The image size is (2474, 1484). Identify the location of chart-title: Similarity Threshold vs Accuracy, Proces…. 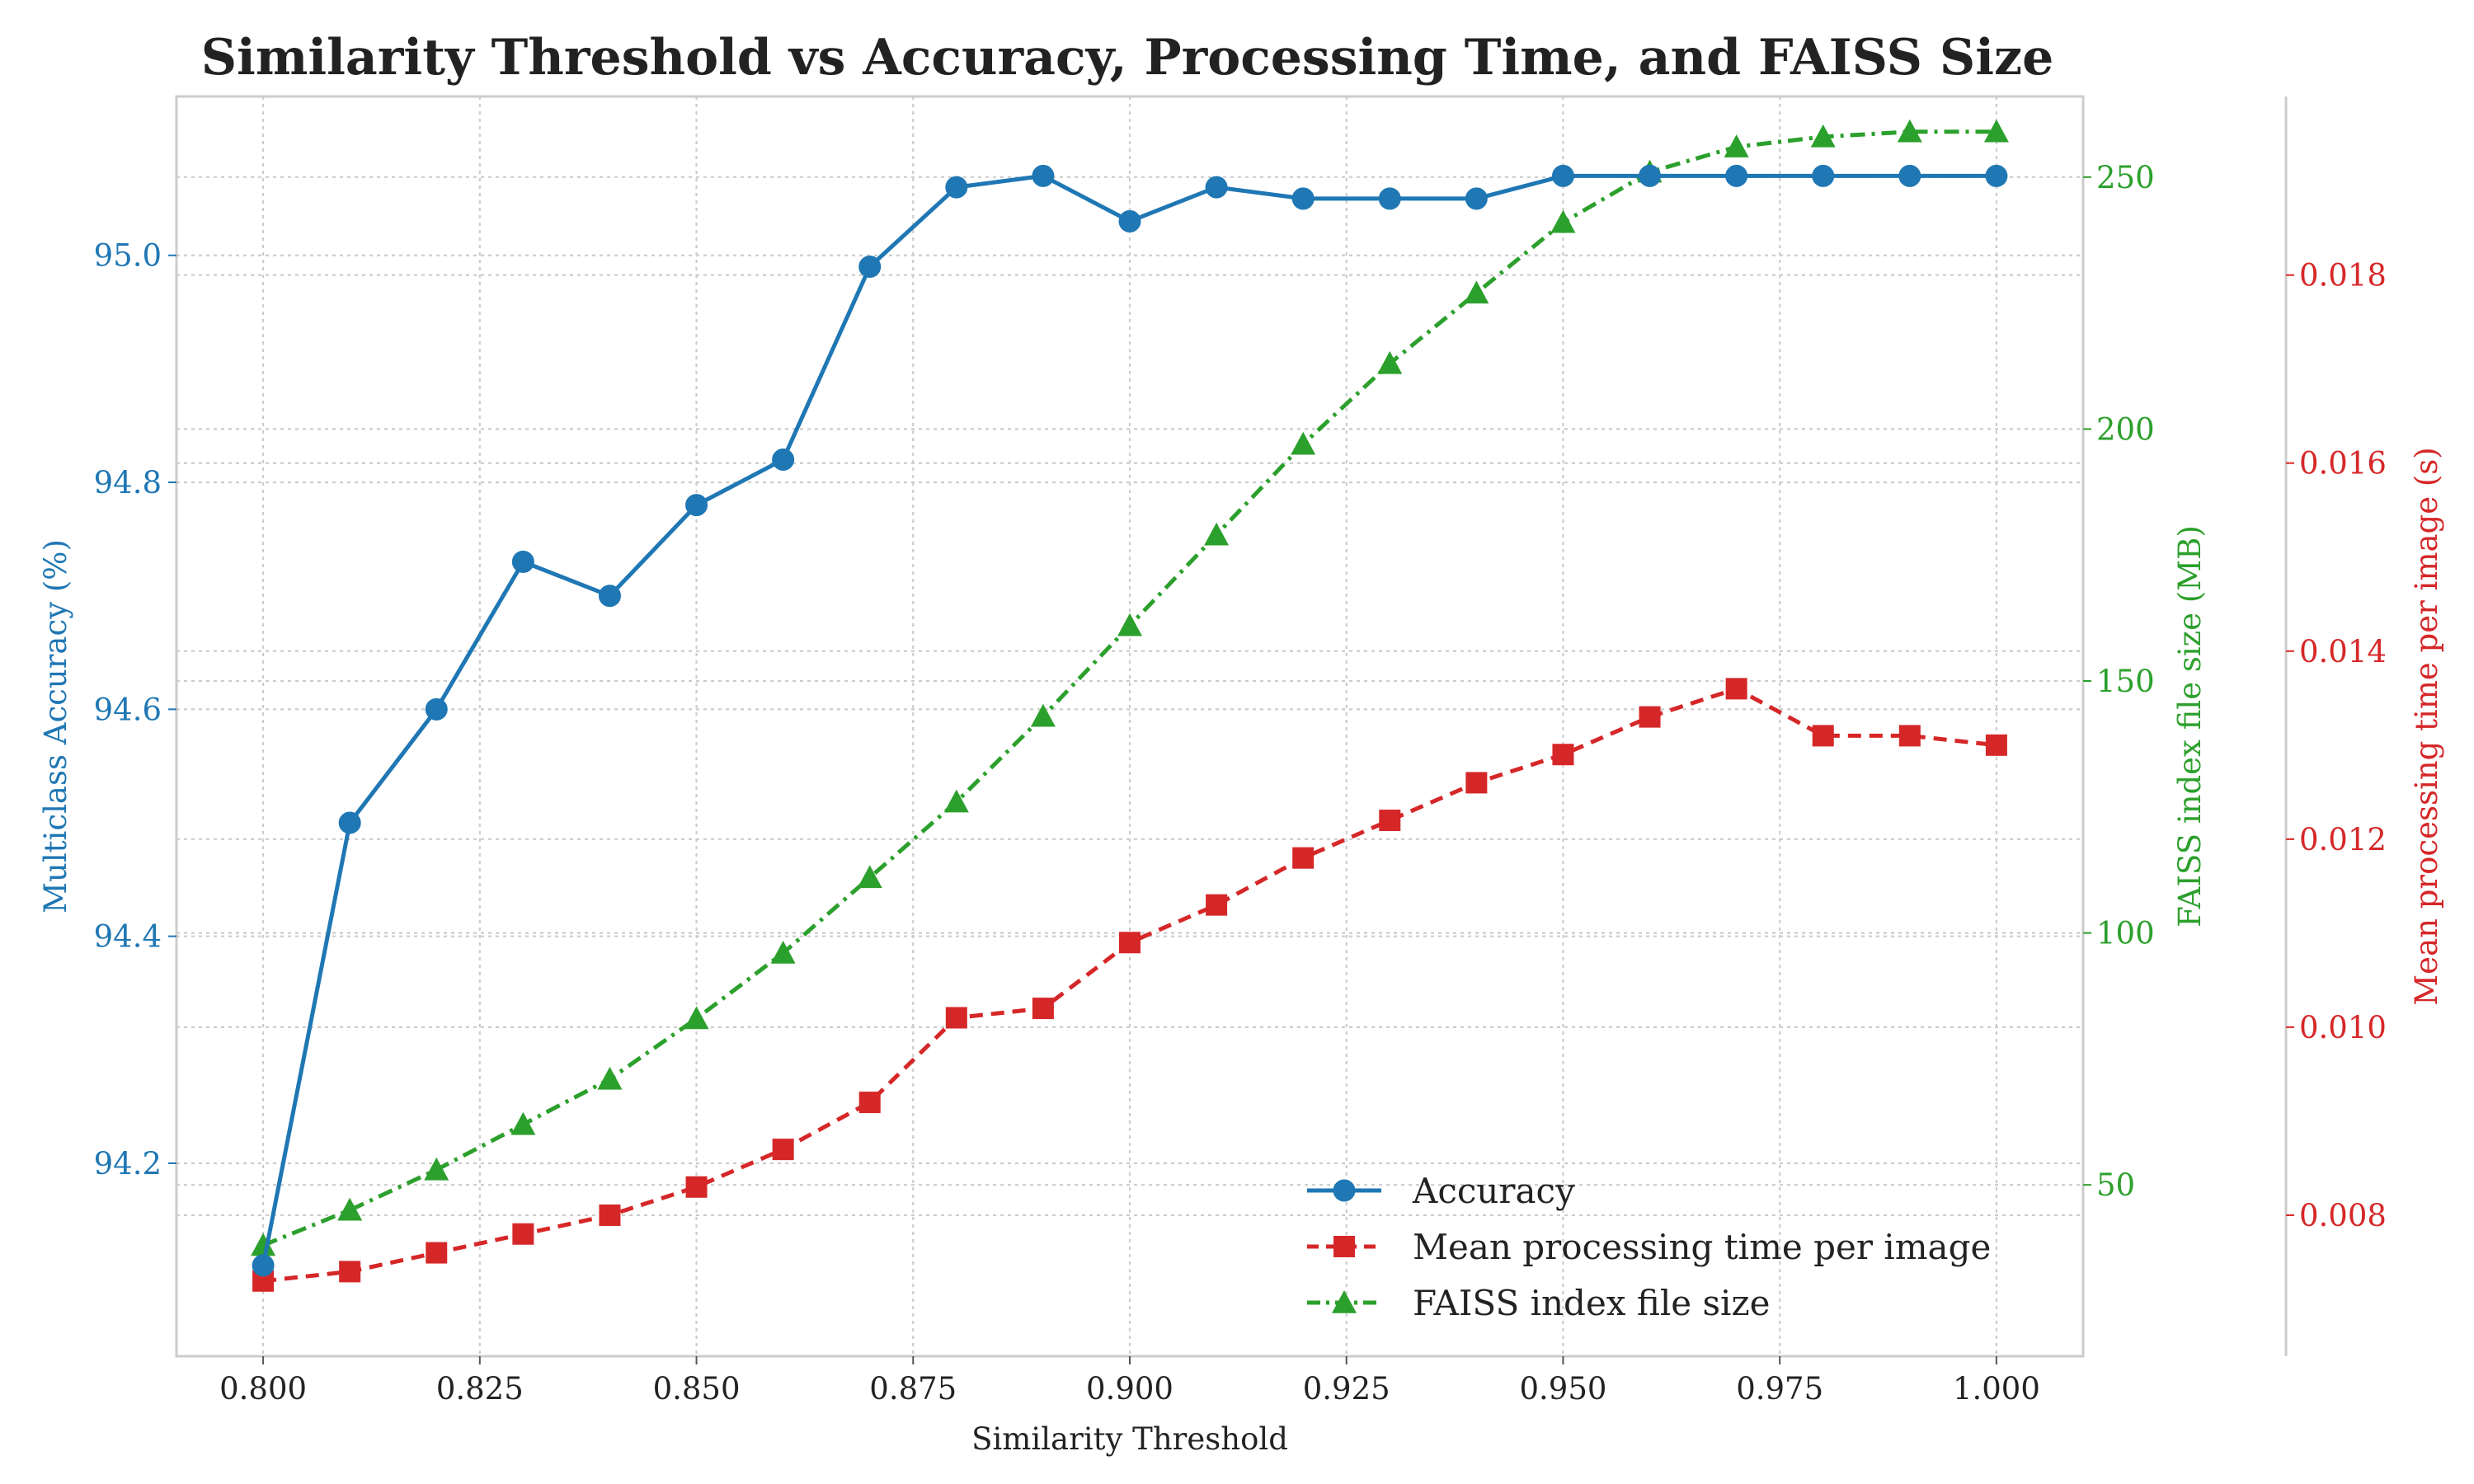
(1127, 58).